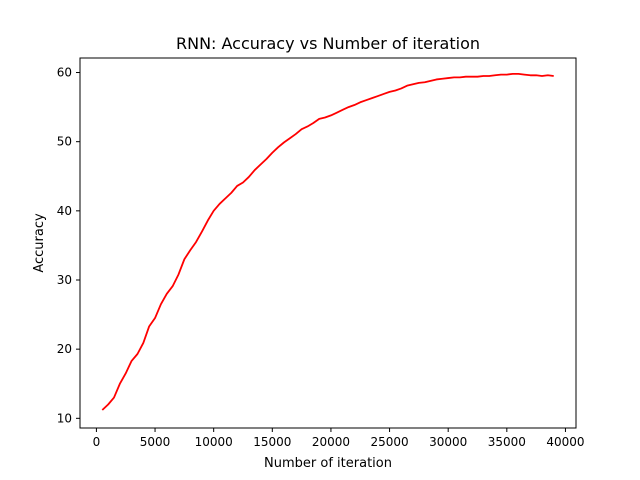  I want to click on x-tick-label: 30000, so click(448, 442).